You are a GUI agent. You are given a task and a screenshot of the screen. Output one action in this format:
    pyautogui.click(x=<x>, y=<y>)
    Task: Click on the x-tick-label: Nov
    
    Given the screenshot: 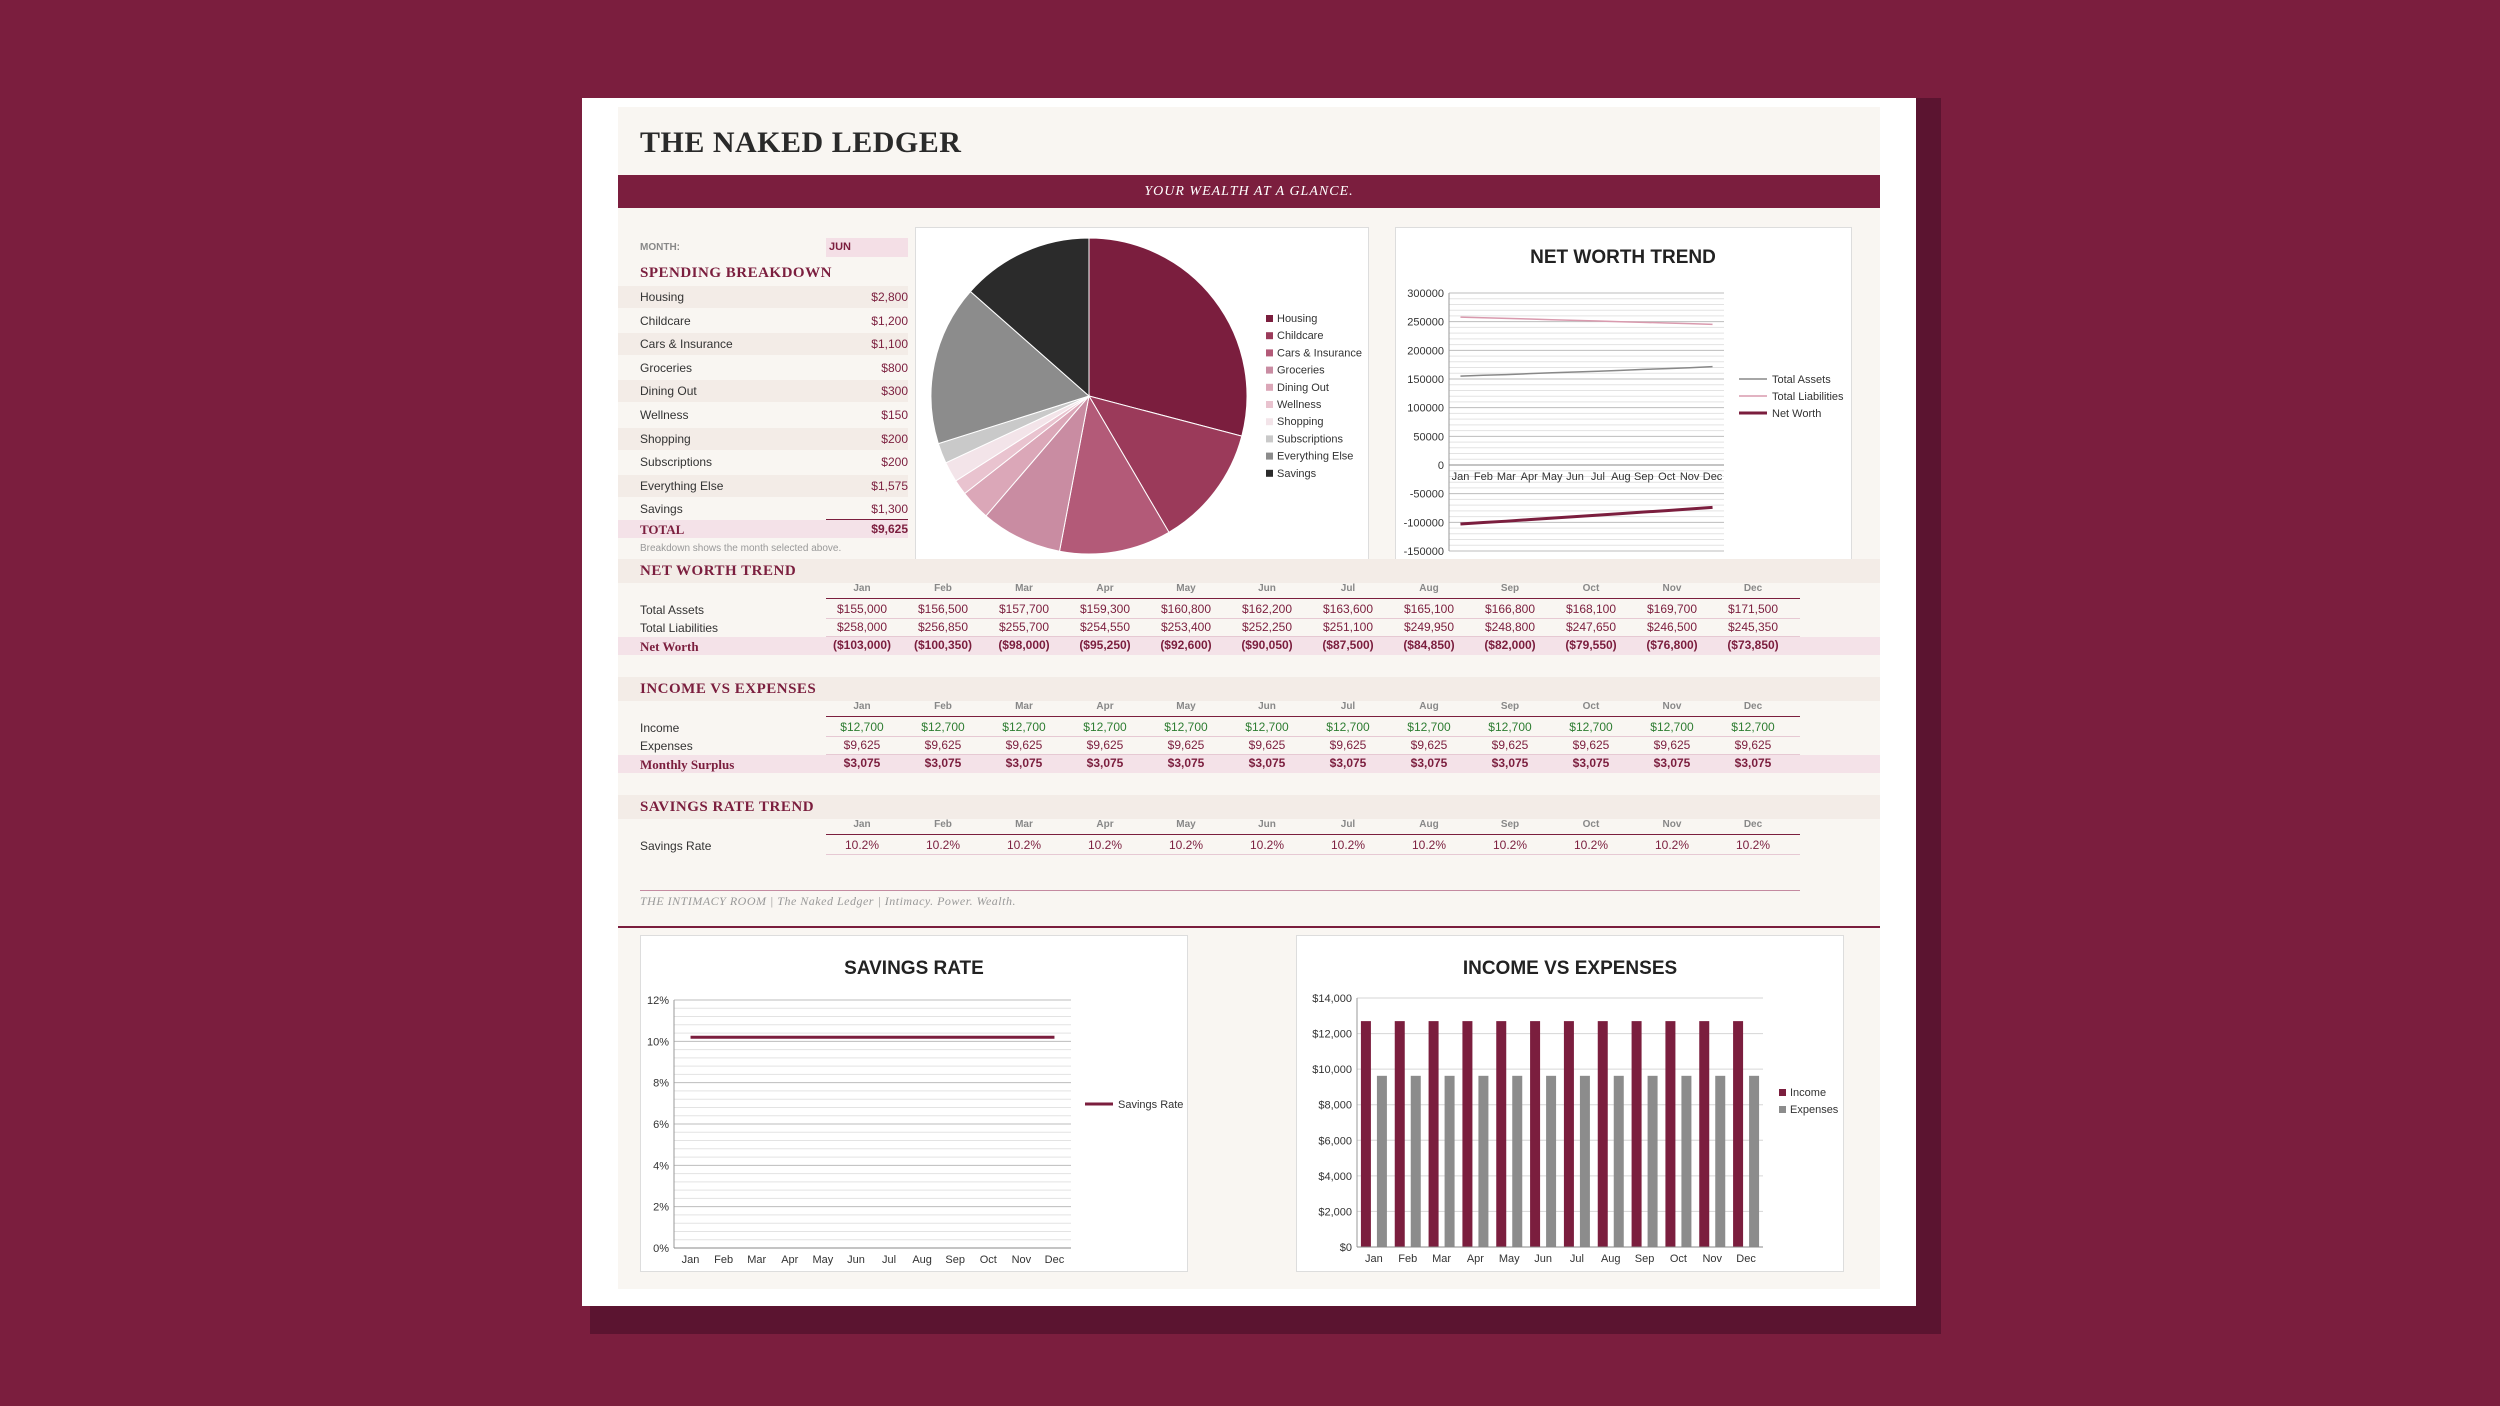 What is the action you would take?
    pyautogui.click(x=1712, y=1259)
    